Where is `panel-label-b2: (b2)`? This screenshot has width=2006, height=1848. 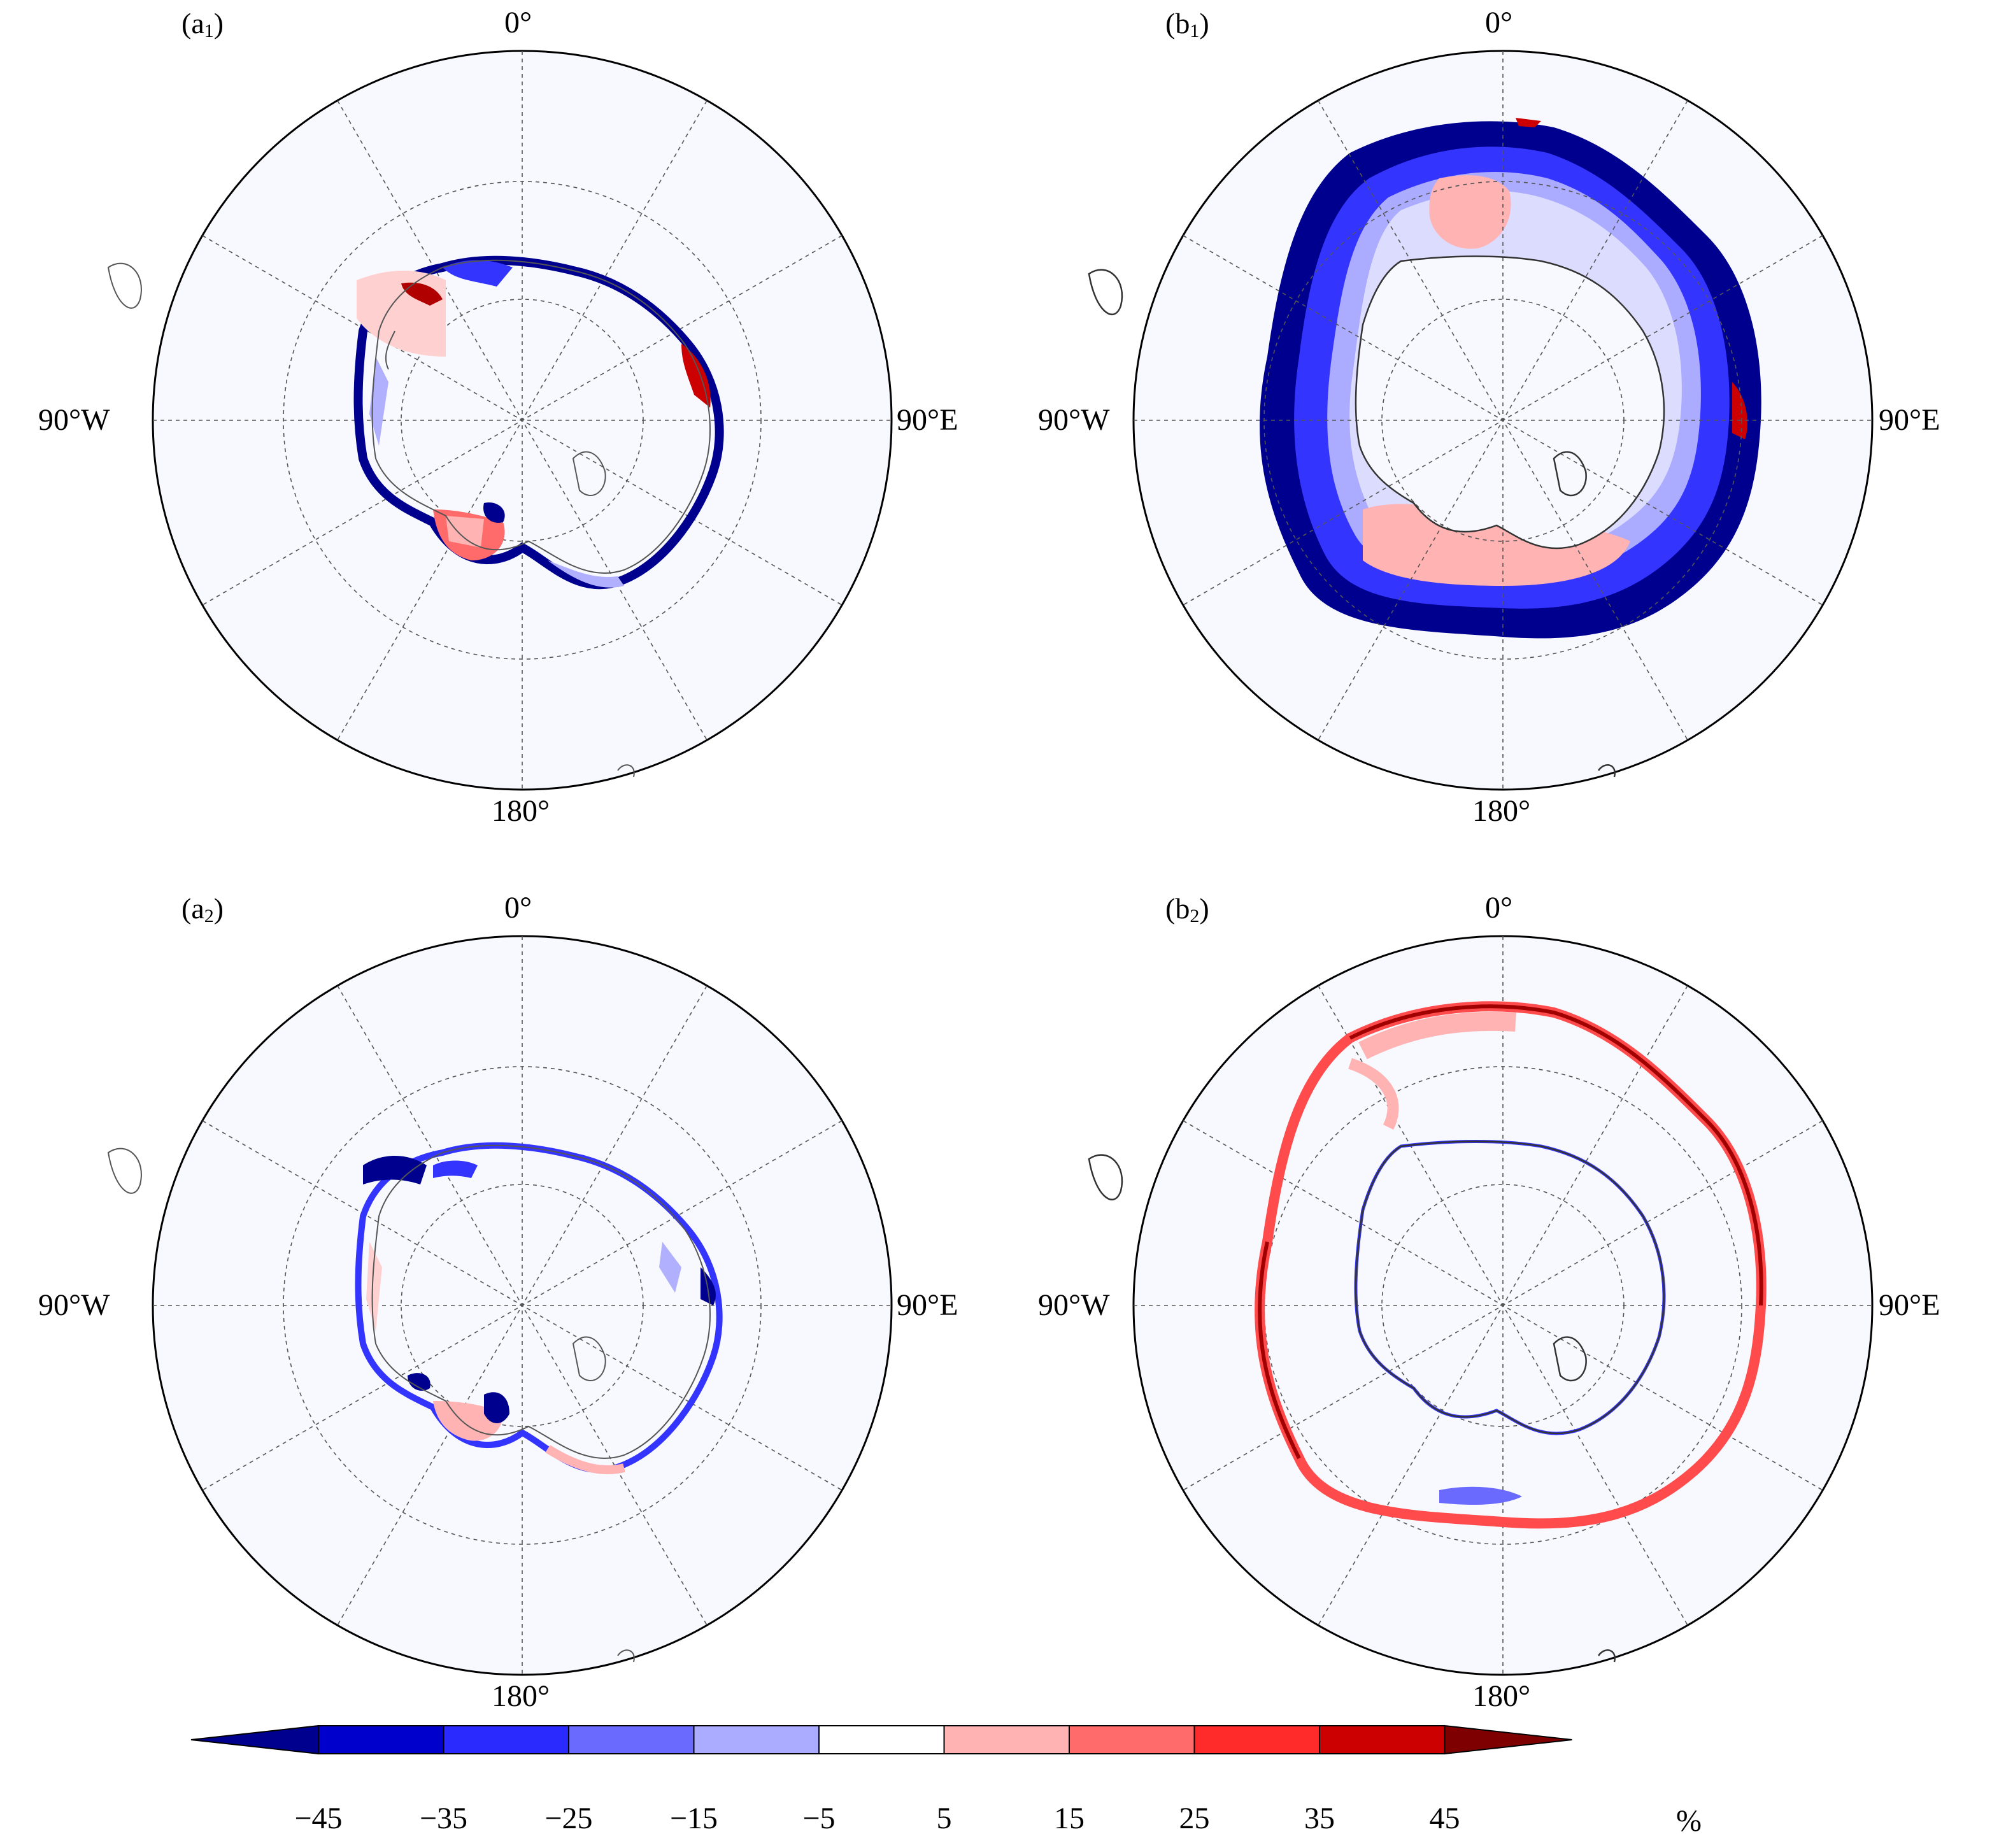
panel-label-b2: (b2) is located at coordinates (1187, 909).